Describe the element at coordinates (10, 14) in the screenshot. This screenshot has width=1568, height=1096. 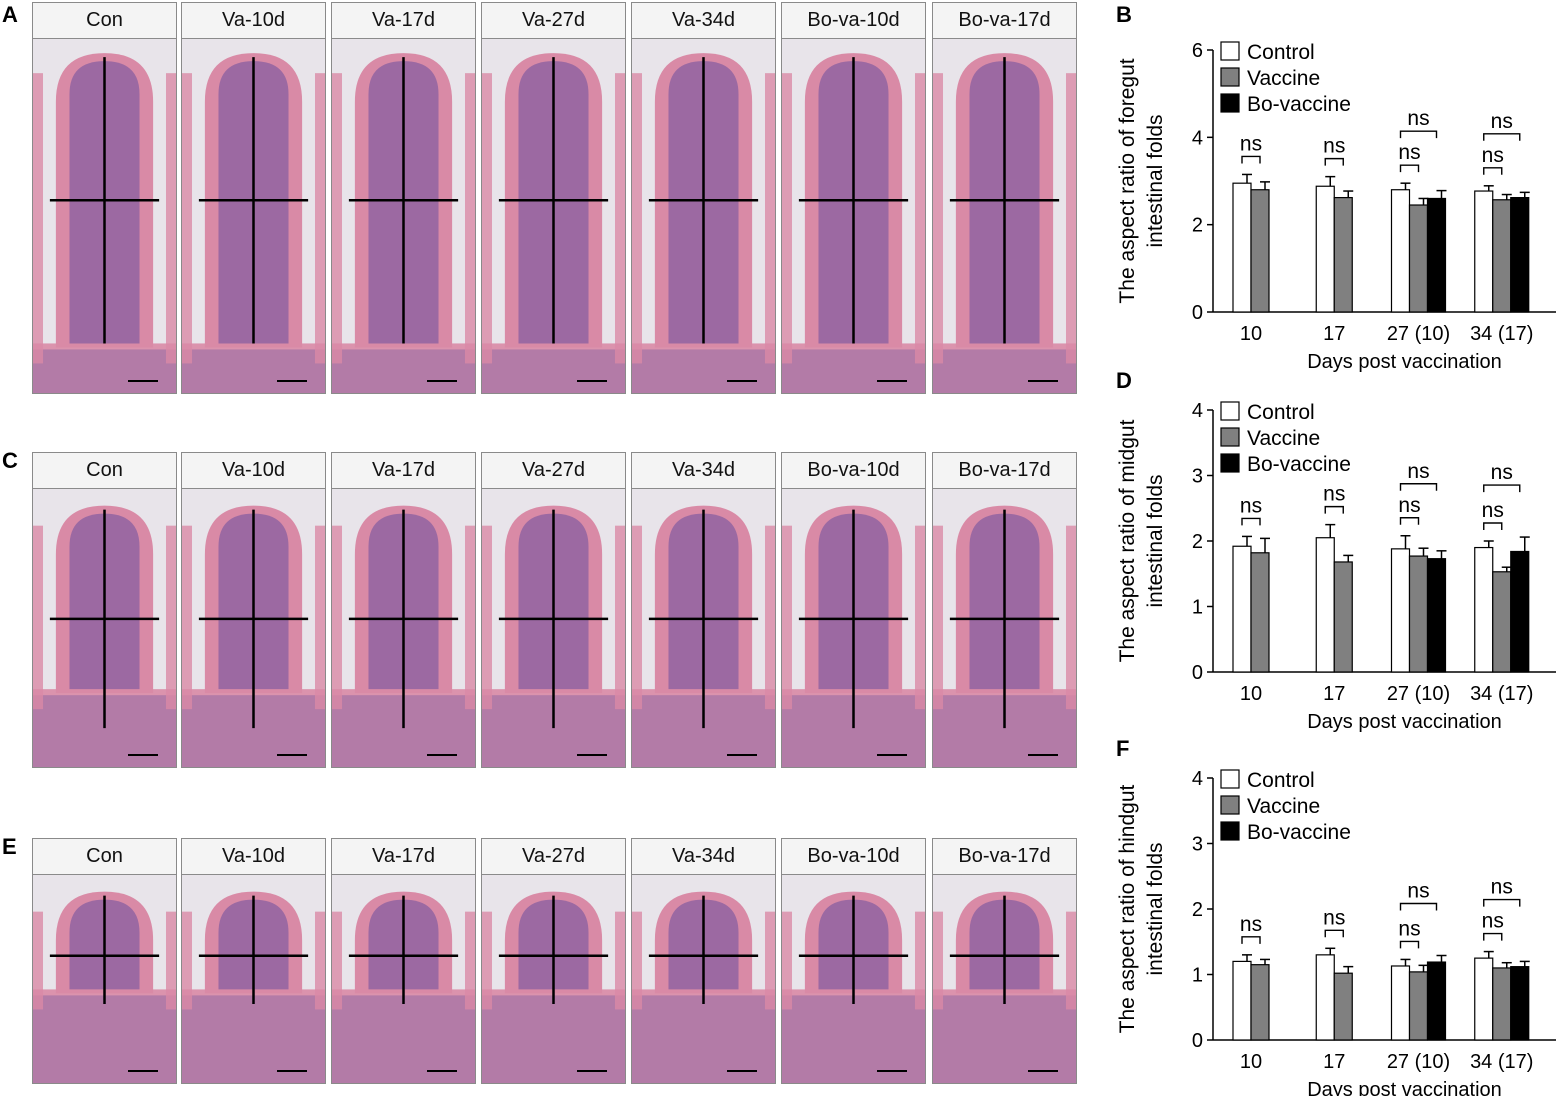
I see `panel-letter-a: A` at that location.